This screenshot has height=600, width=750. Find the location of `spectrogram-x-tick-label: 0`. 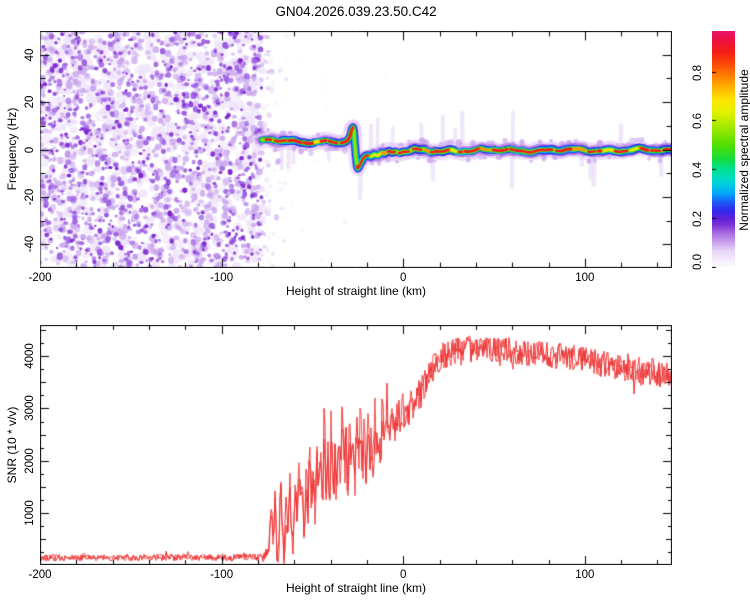

spectrogram-x-tick-label: 0 is located at coordinates (403, 278).